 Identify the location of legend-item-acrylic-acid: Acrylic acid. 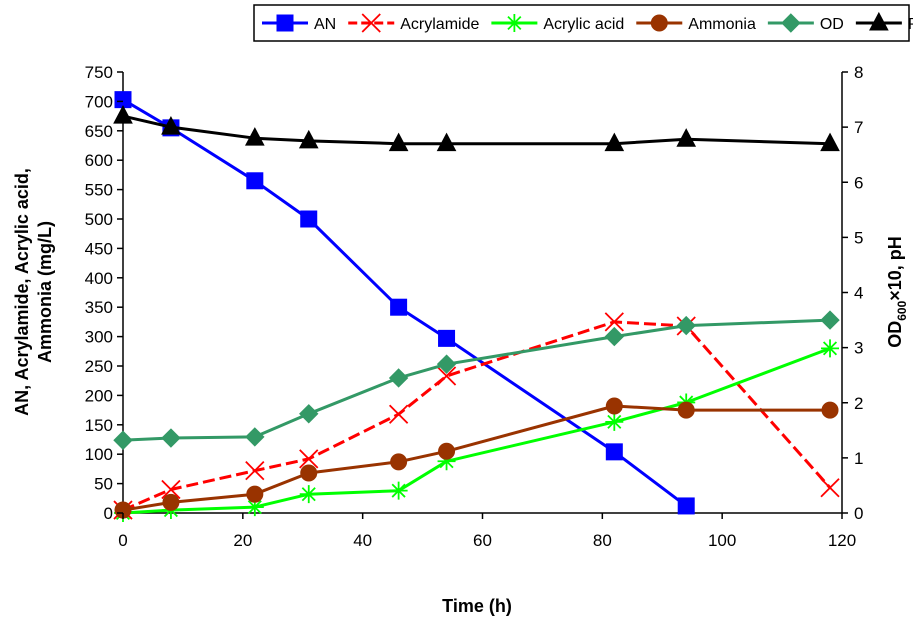
(557, 23).